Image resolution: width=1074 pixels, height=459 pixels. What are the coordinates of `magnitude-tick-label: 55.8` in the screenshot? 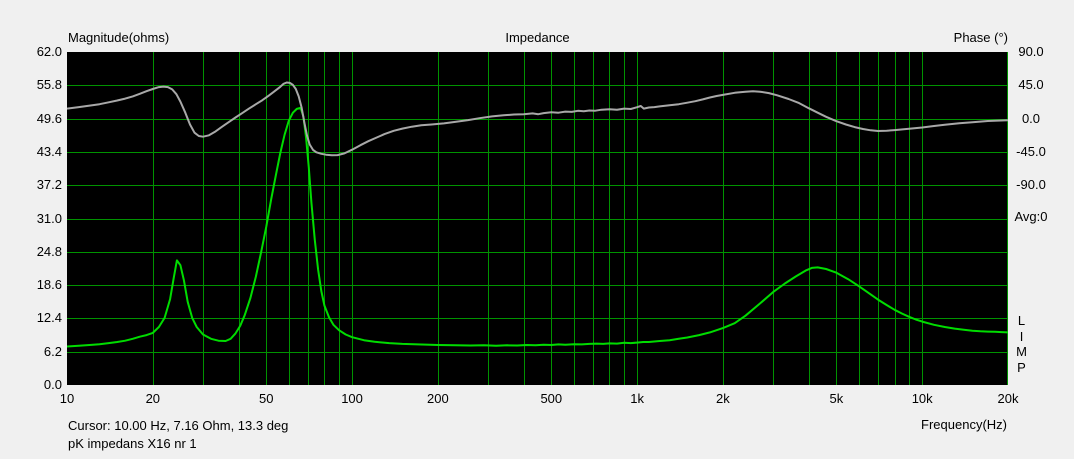 It's located at (49, 85).